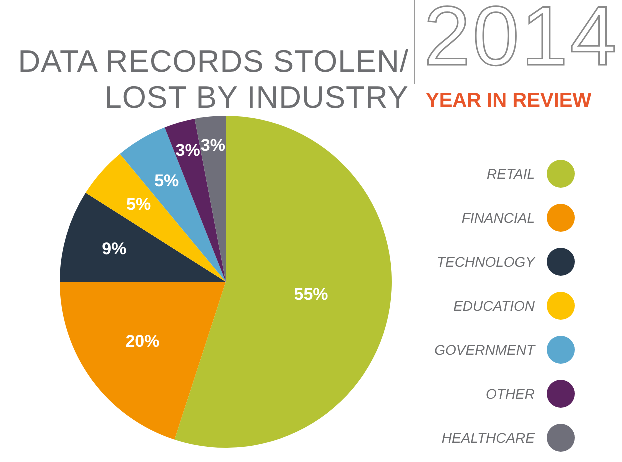 Image resolution: width=622 pixels, height=462 pixels. What do you see at coordinates (509, 101) in the screenshot?
I see `chart-subtitle: YEAR IN REVIEW` at bounding box center [509, 101].